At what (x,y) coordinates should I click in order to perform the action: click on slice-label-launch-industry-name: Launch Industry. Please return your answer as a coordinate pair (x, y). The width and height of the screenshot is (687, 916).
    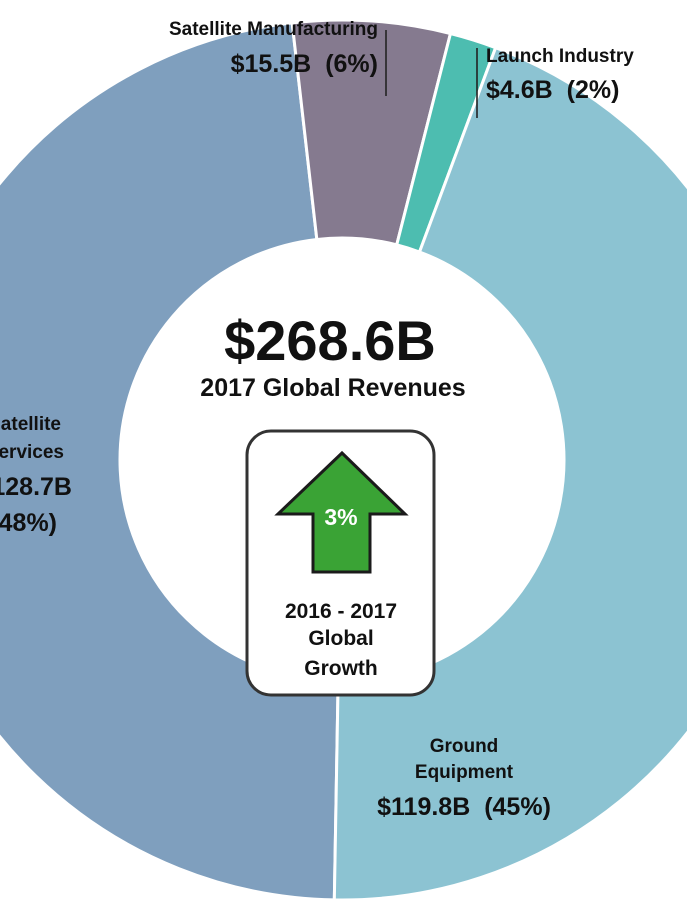
    Looking at the image, I should click on (560, 56).